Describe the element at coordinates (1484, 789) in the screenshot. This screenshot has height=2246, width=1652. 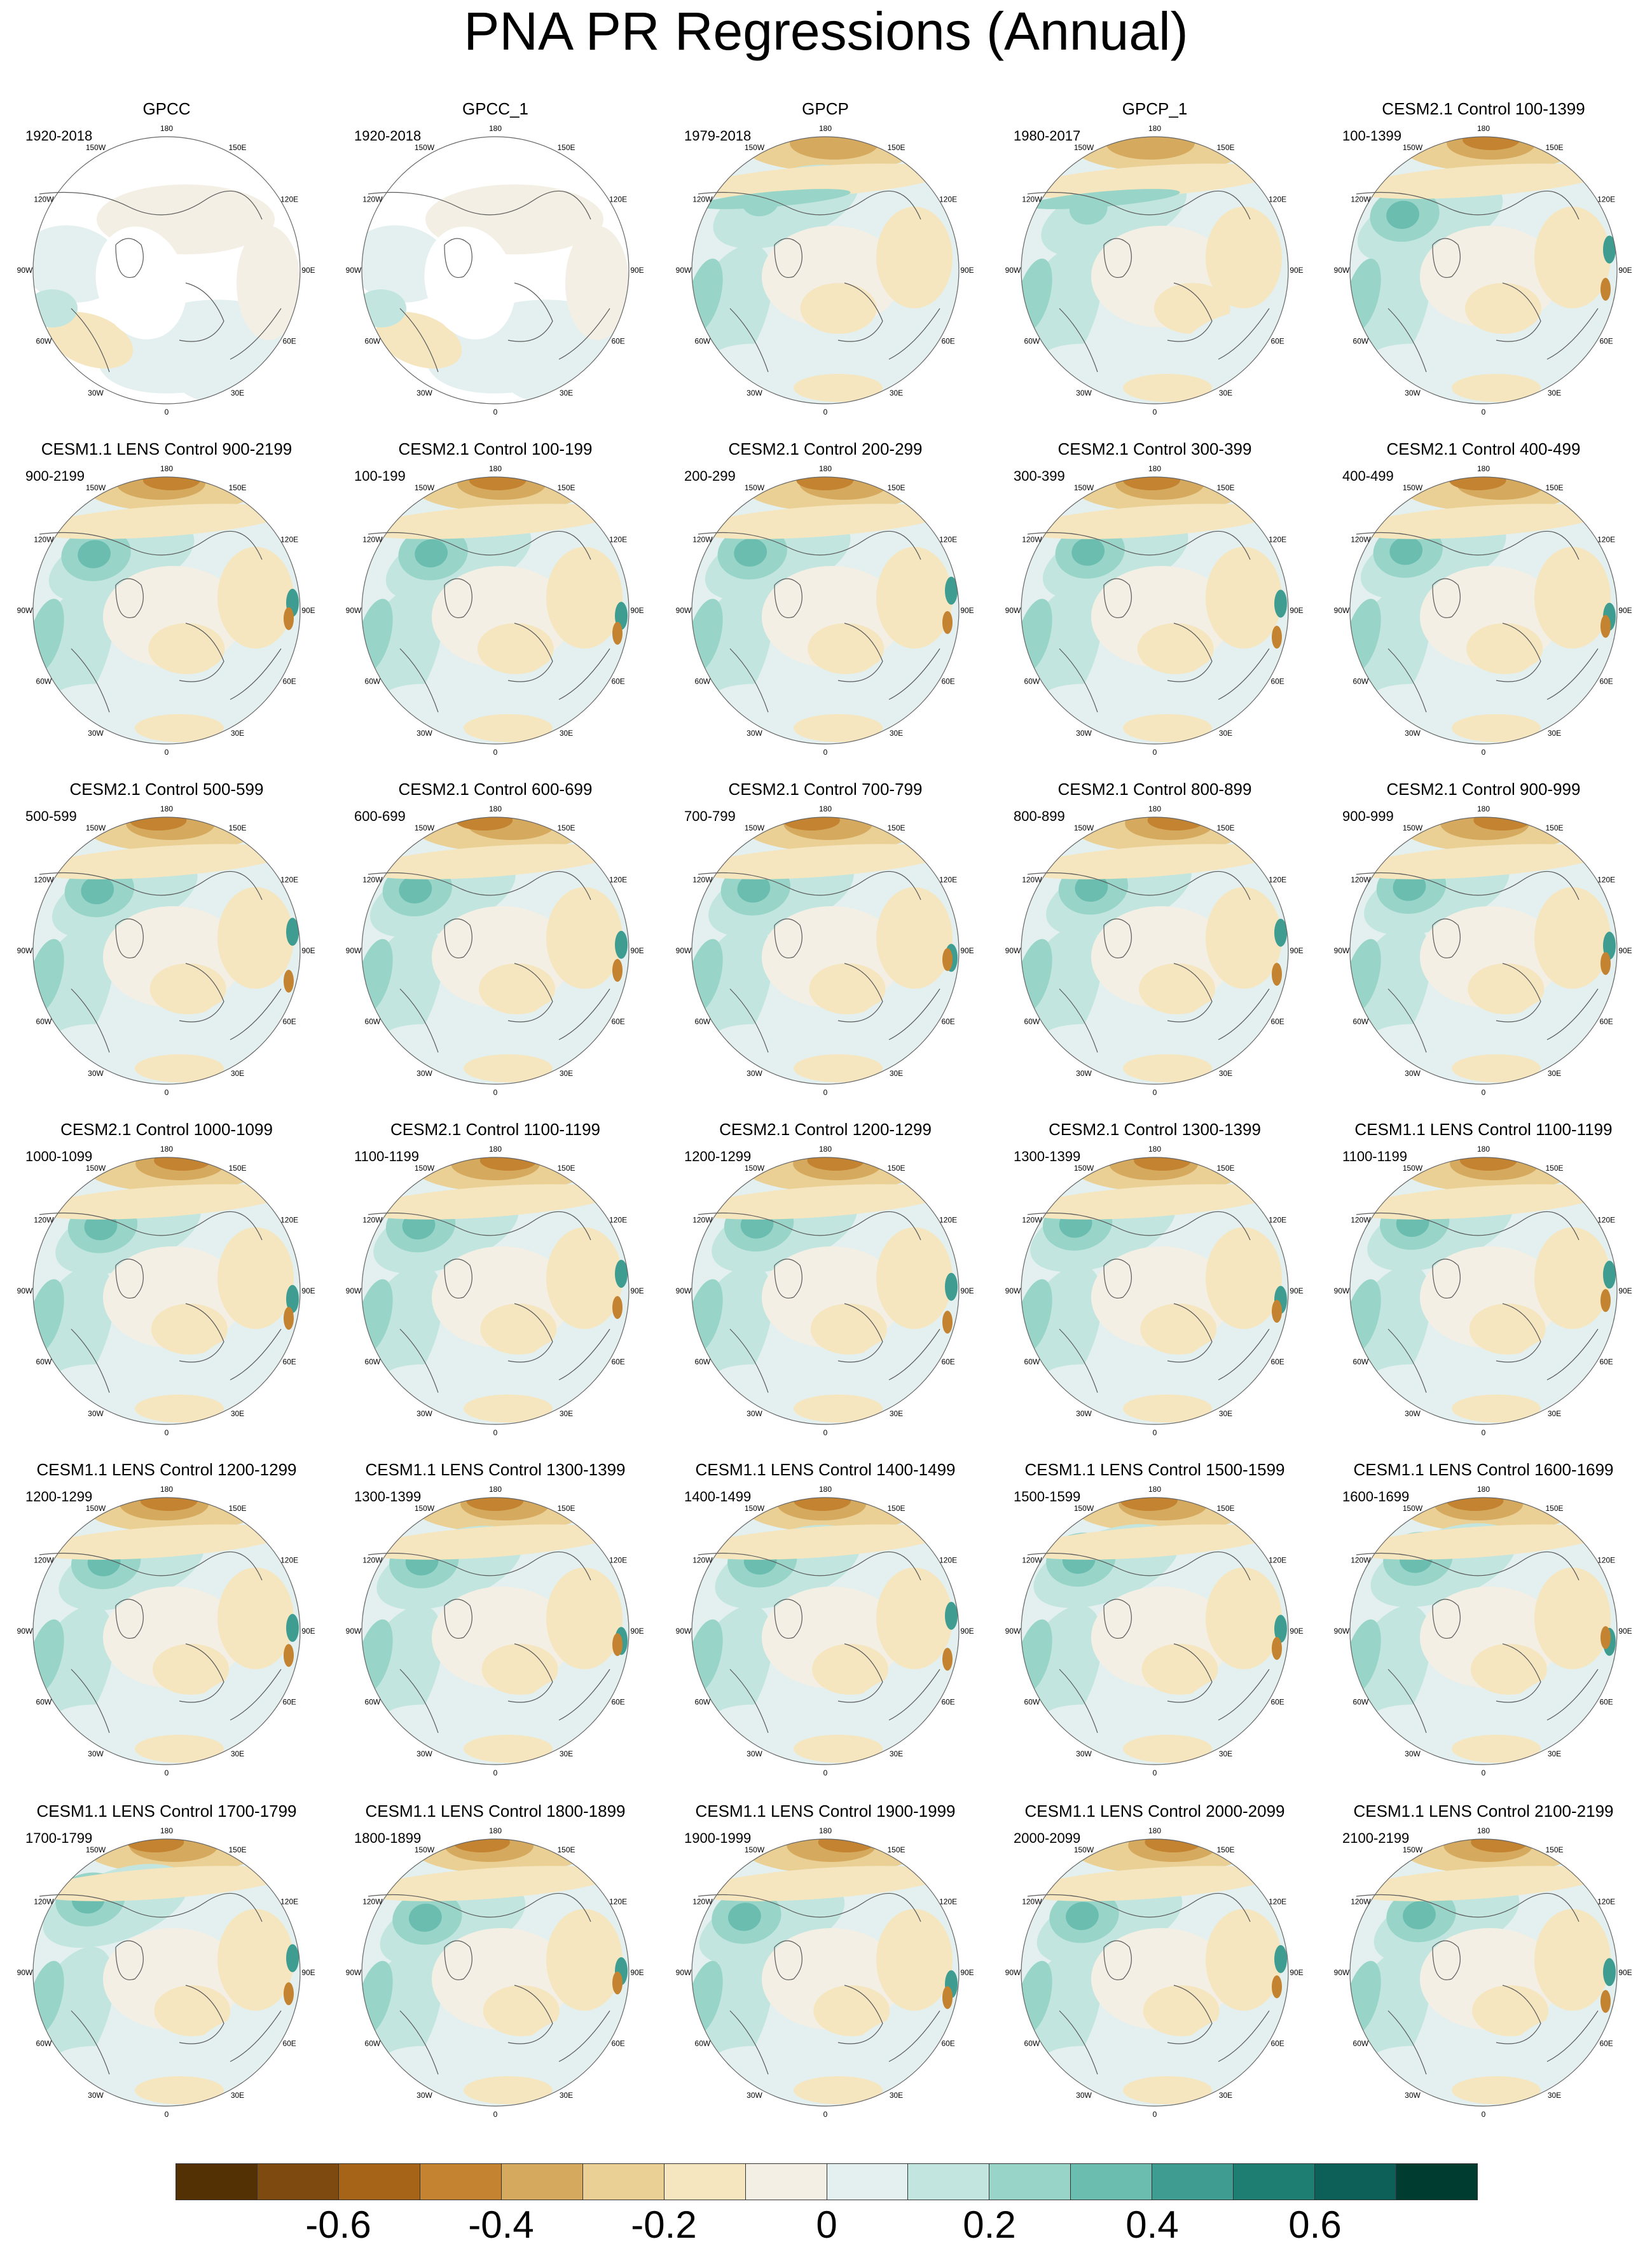
I see `panel-title: CESM2.1 Control 900-999` at that location.